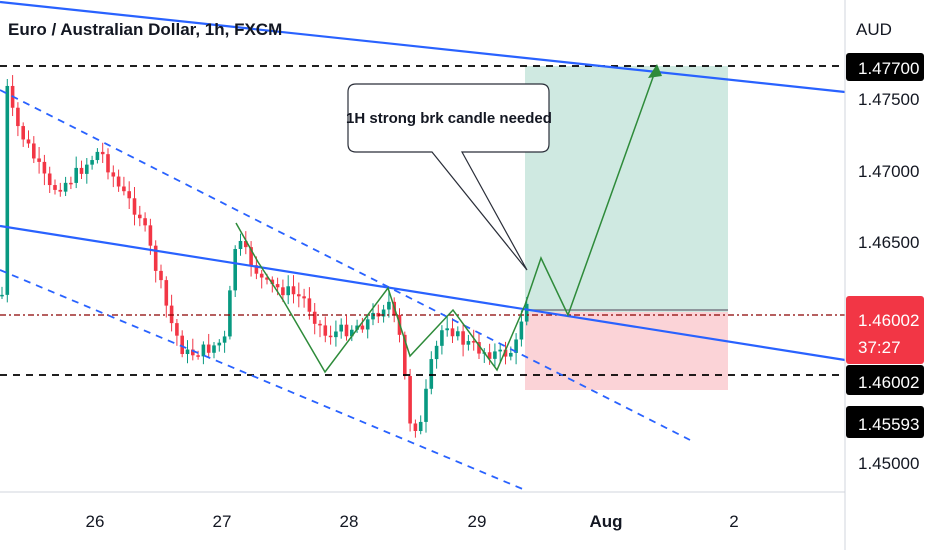 This screenshot has width=932, height=550. Describe the element at coordinates (888, 242) in the screenshot. I see `y-tick-label: 1.46500` at that location.